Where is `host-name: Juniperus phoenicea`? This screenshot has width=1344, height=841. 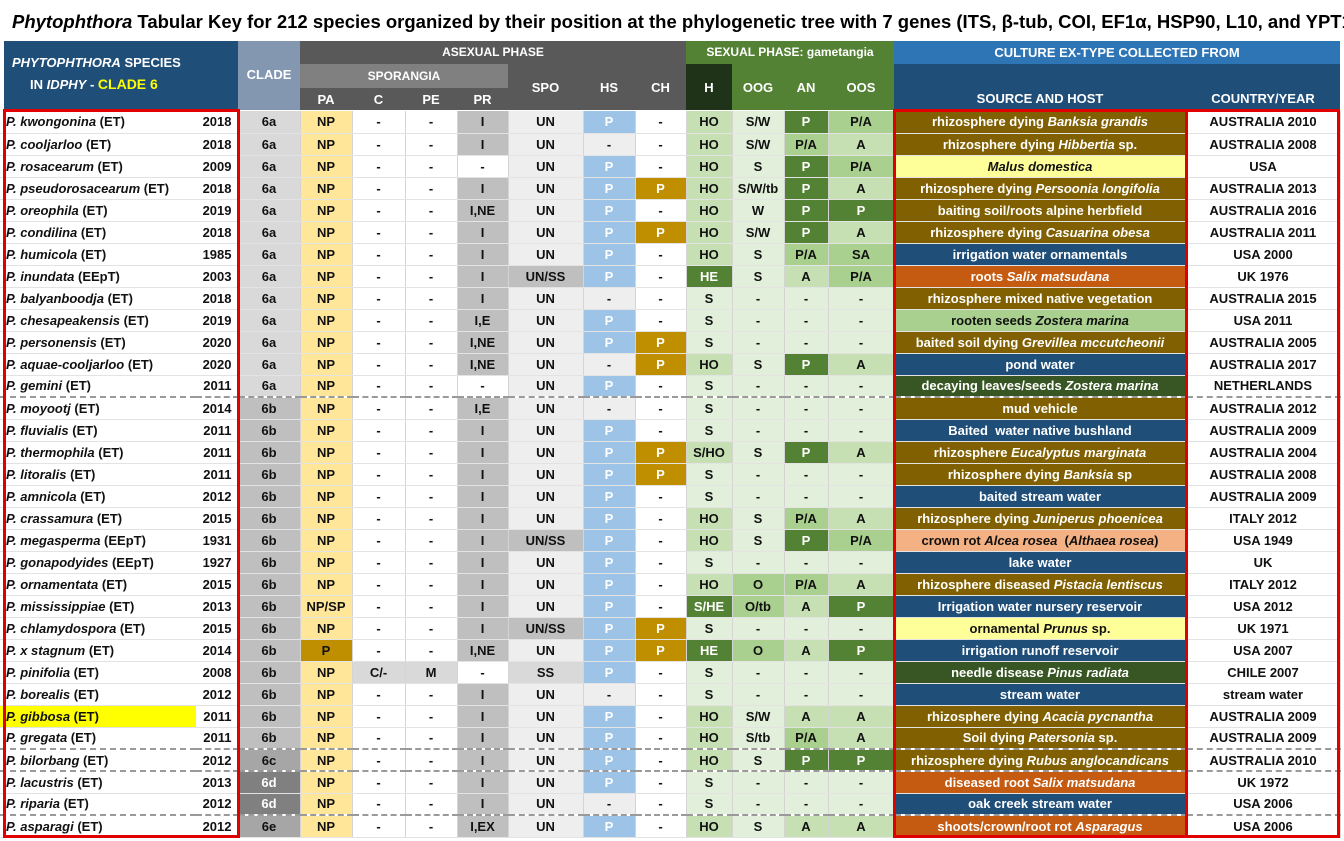
host-name: Juniperus phoenicea is located at coordinates (1097, 518).